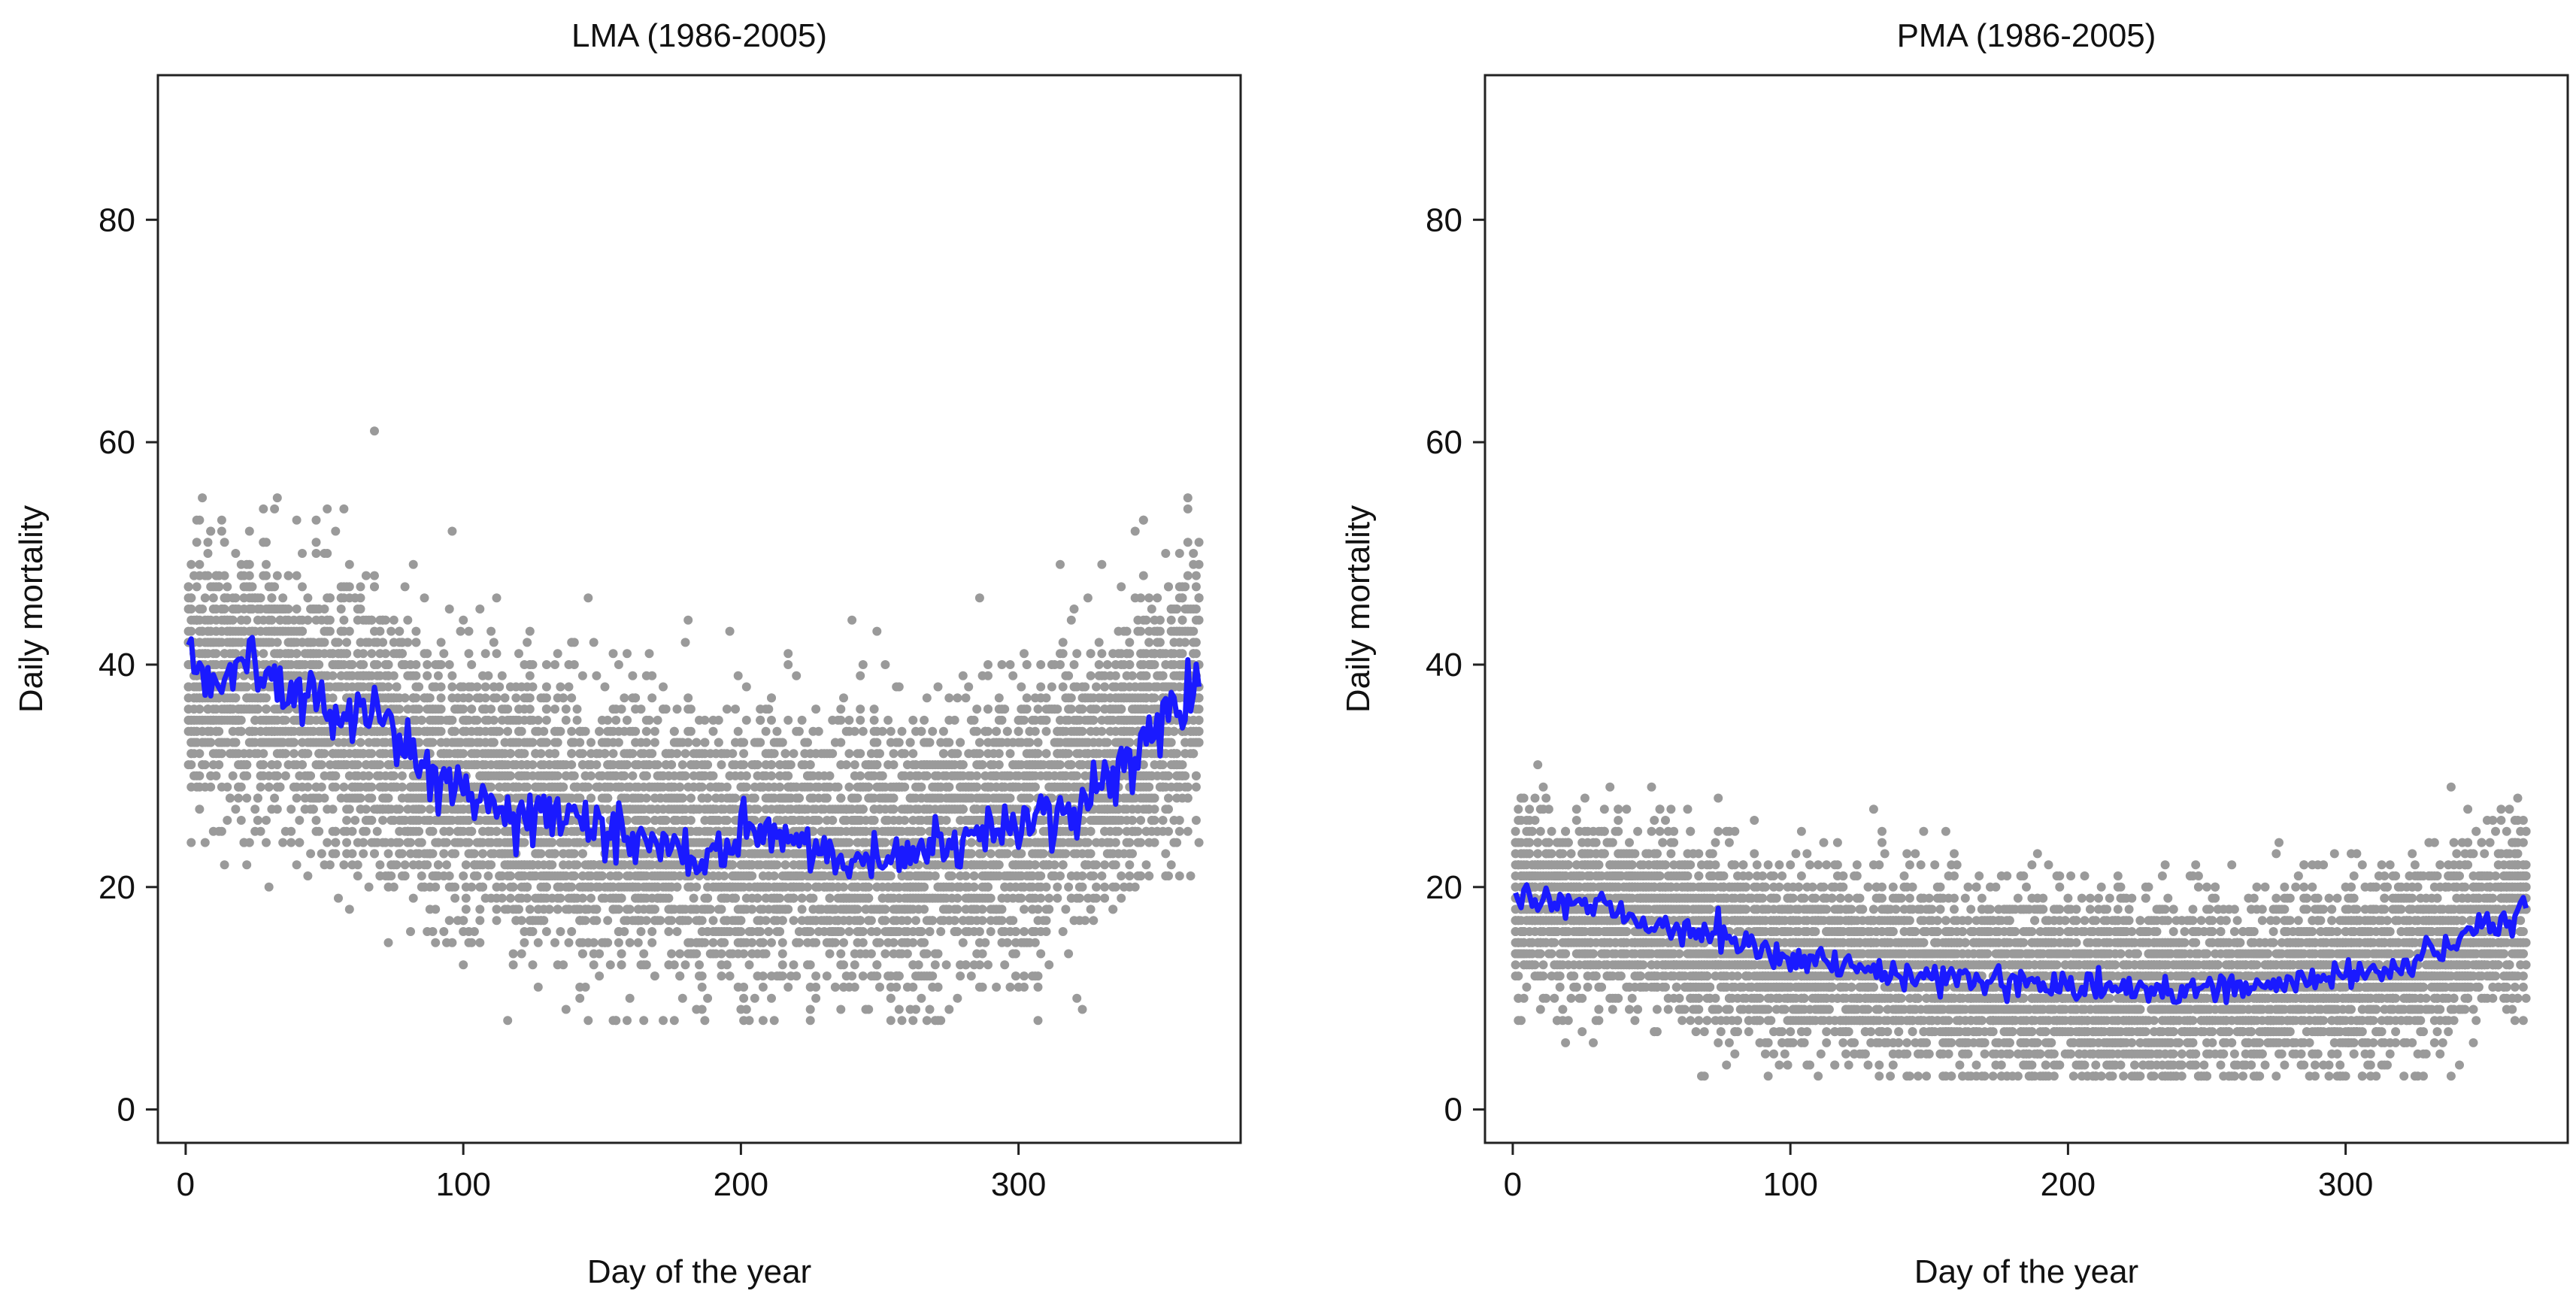  Describe the element at coordinates (474, 854) in the screenshot. I see `point-lma-2065` at that location.